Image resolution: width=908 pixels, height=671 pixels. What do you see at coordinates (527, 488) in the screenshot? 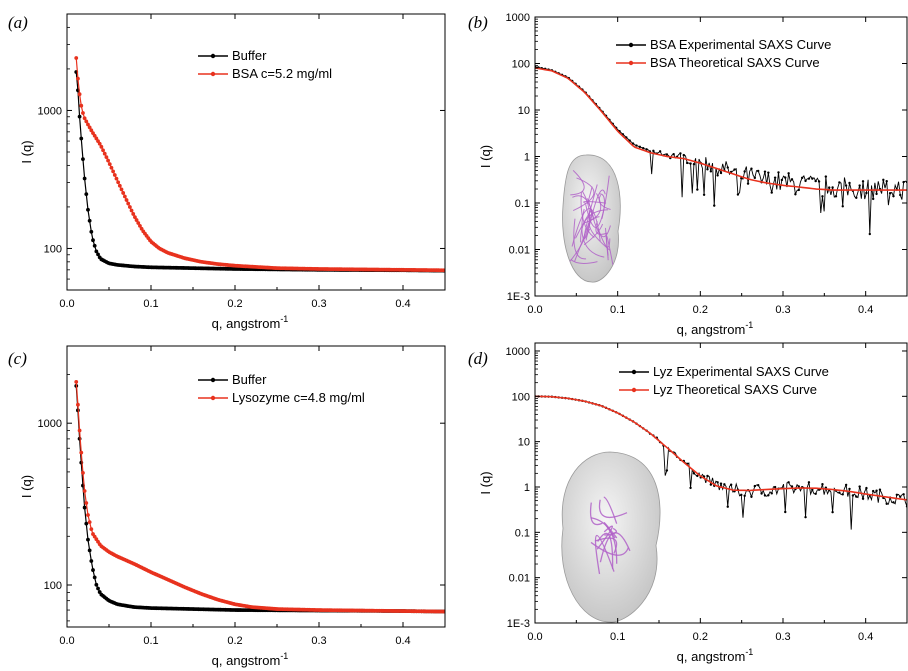
I see `y-tick-label: 1` at bounding box center [527, 488].